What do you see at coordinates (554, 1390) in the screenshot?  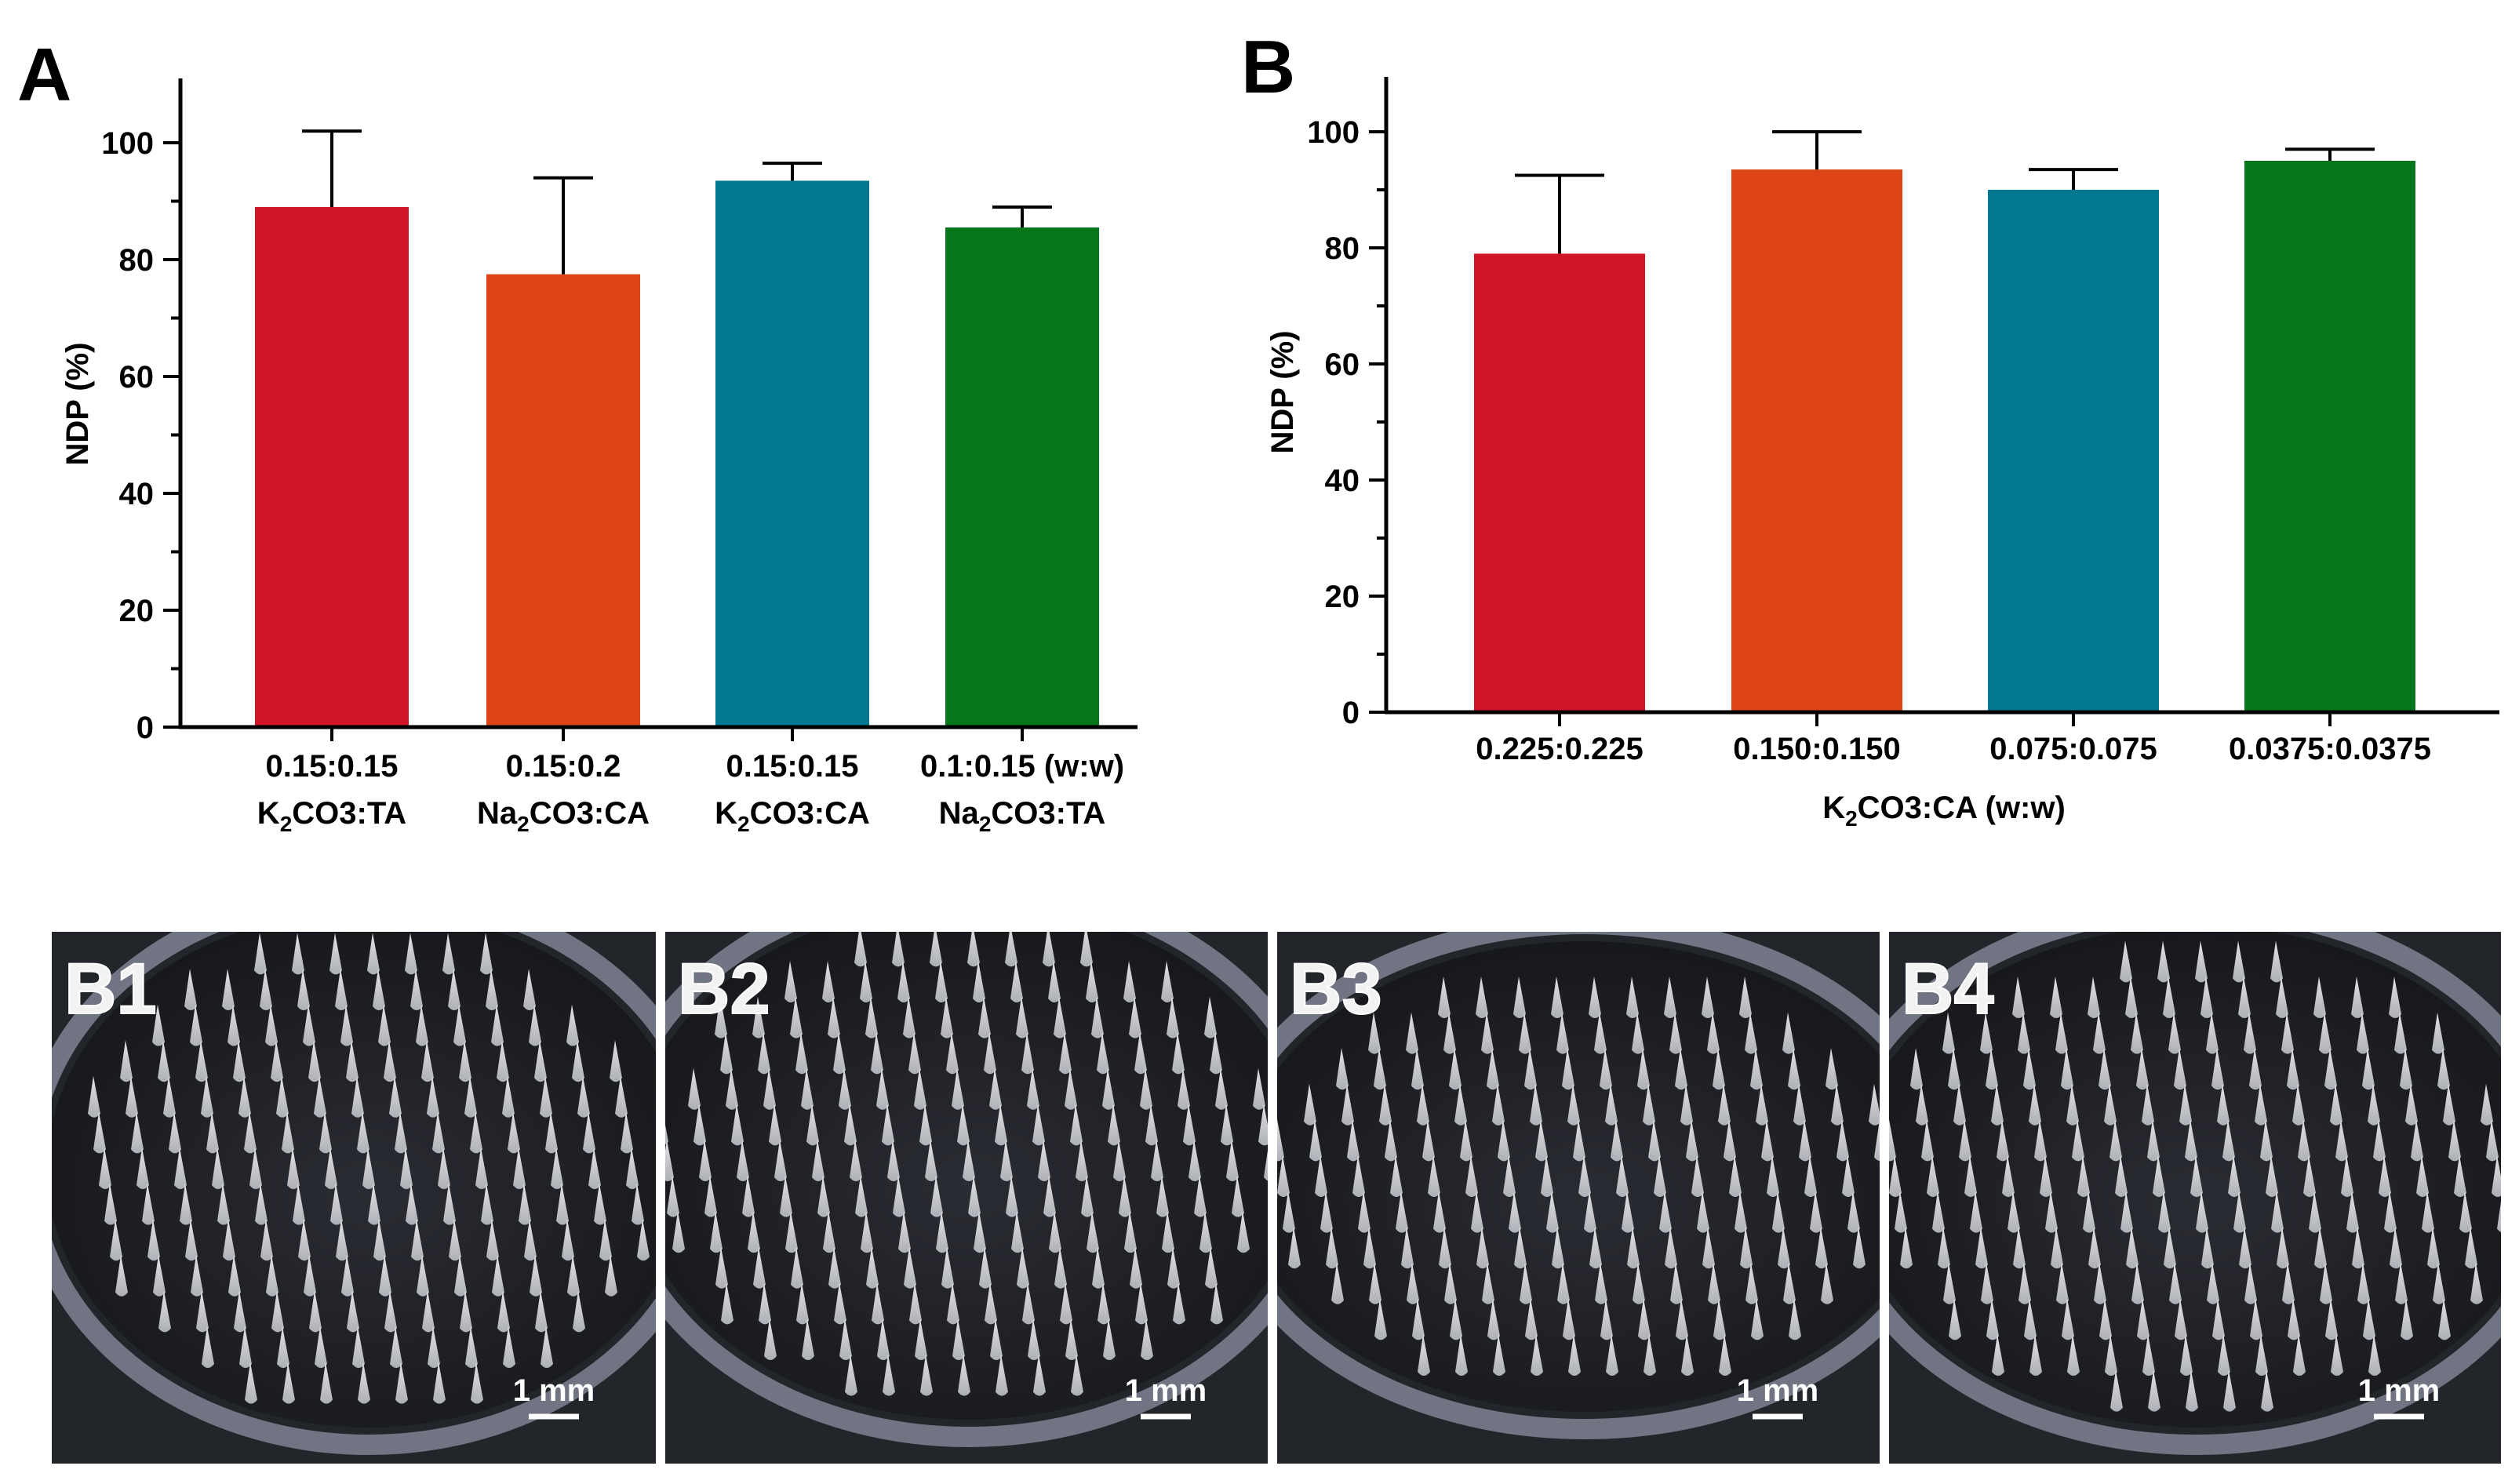 I see `scale-bar-label: 1 mm` at bounding box center [554, 1390].